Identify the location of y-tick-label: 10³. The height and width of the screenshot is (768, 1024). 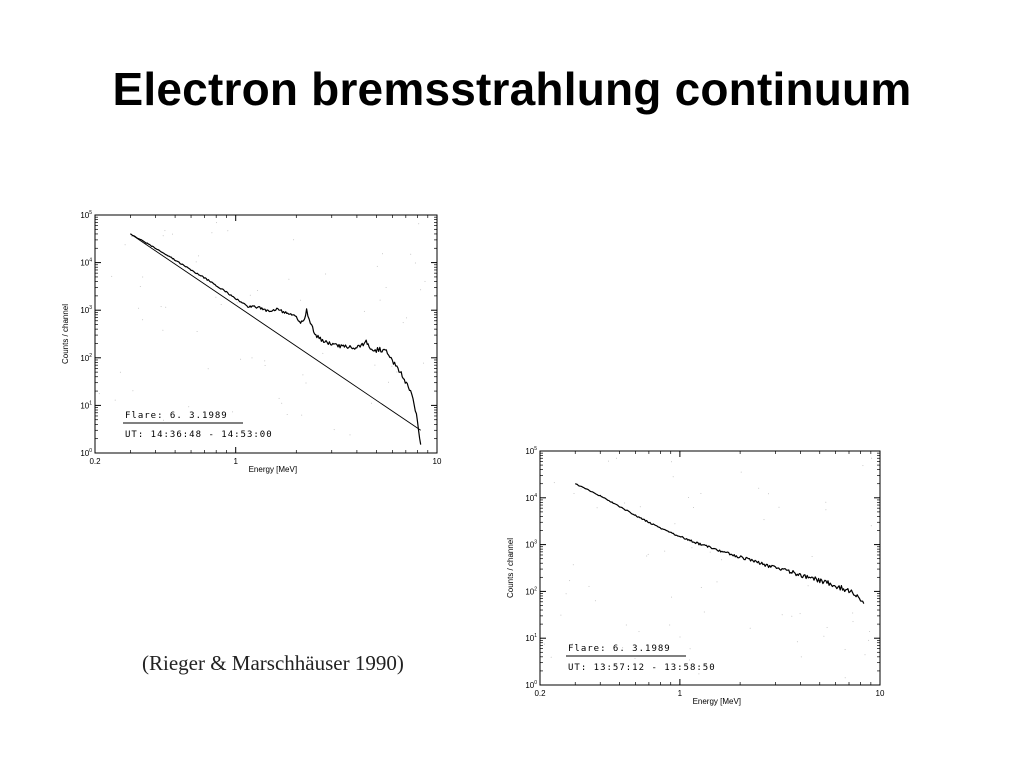
(86, 310).